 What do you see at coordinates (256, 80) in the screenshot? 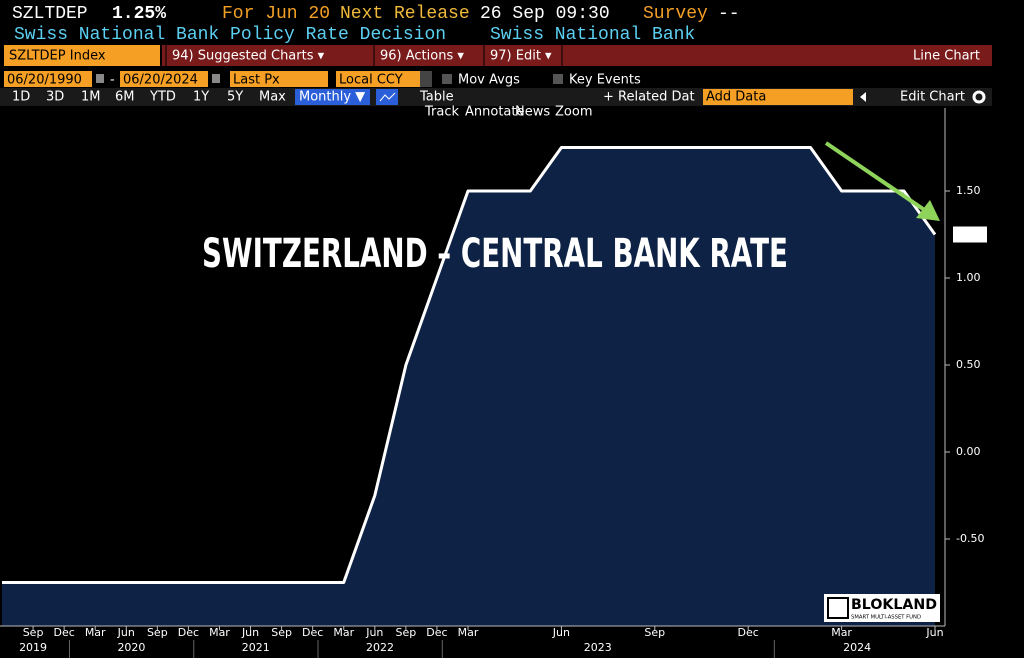
I see `field: Last Px` at bounding box center [256, 80].